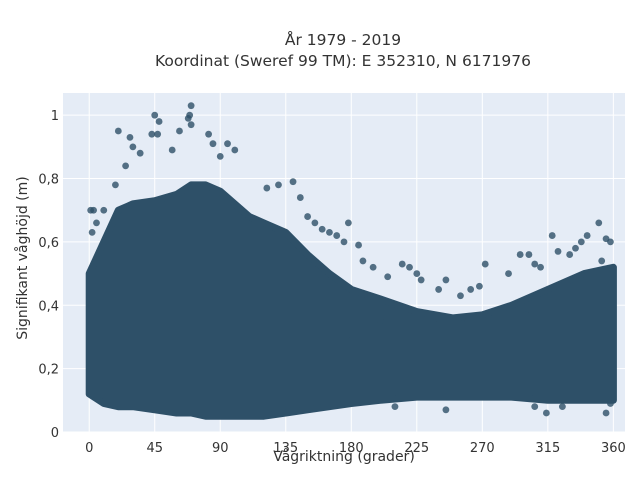 The image size is (640, 480). What do you see at coordinates (48, 243) in the screenshot?
I see `y-tick-label: 0,6` at bounding box center [48, 243].